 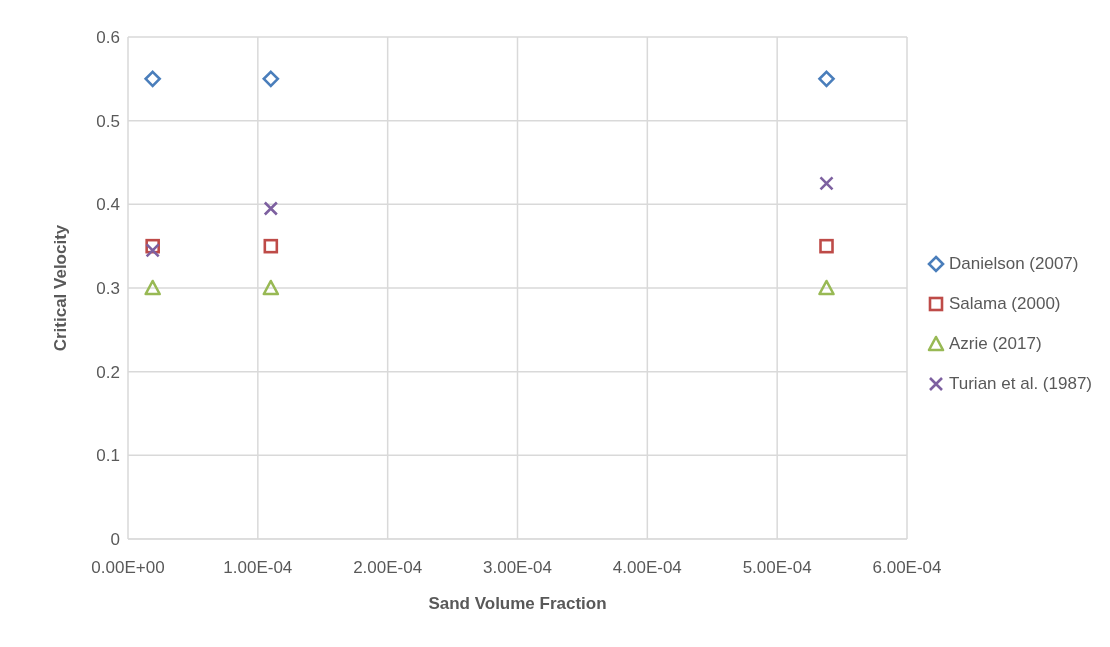 I want to click on x-tick-label: 4.00E-04, so click(x=647, y=568).